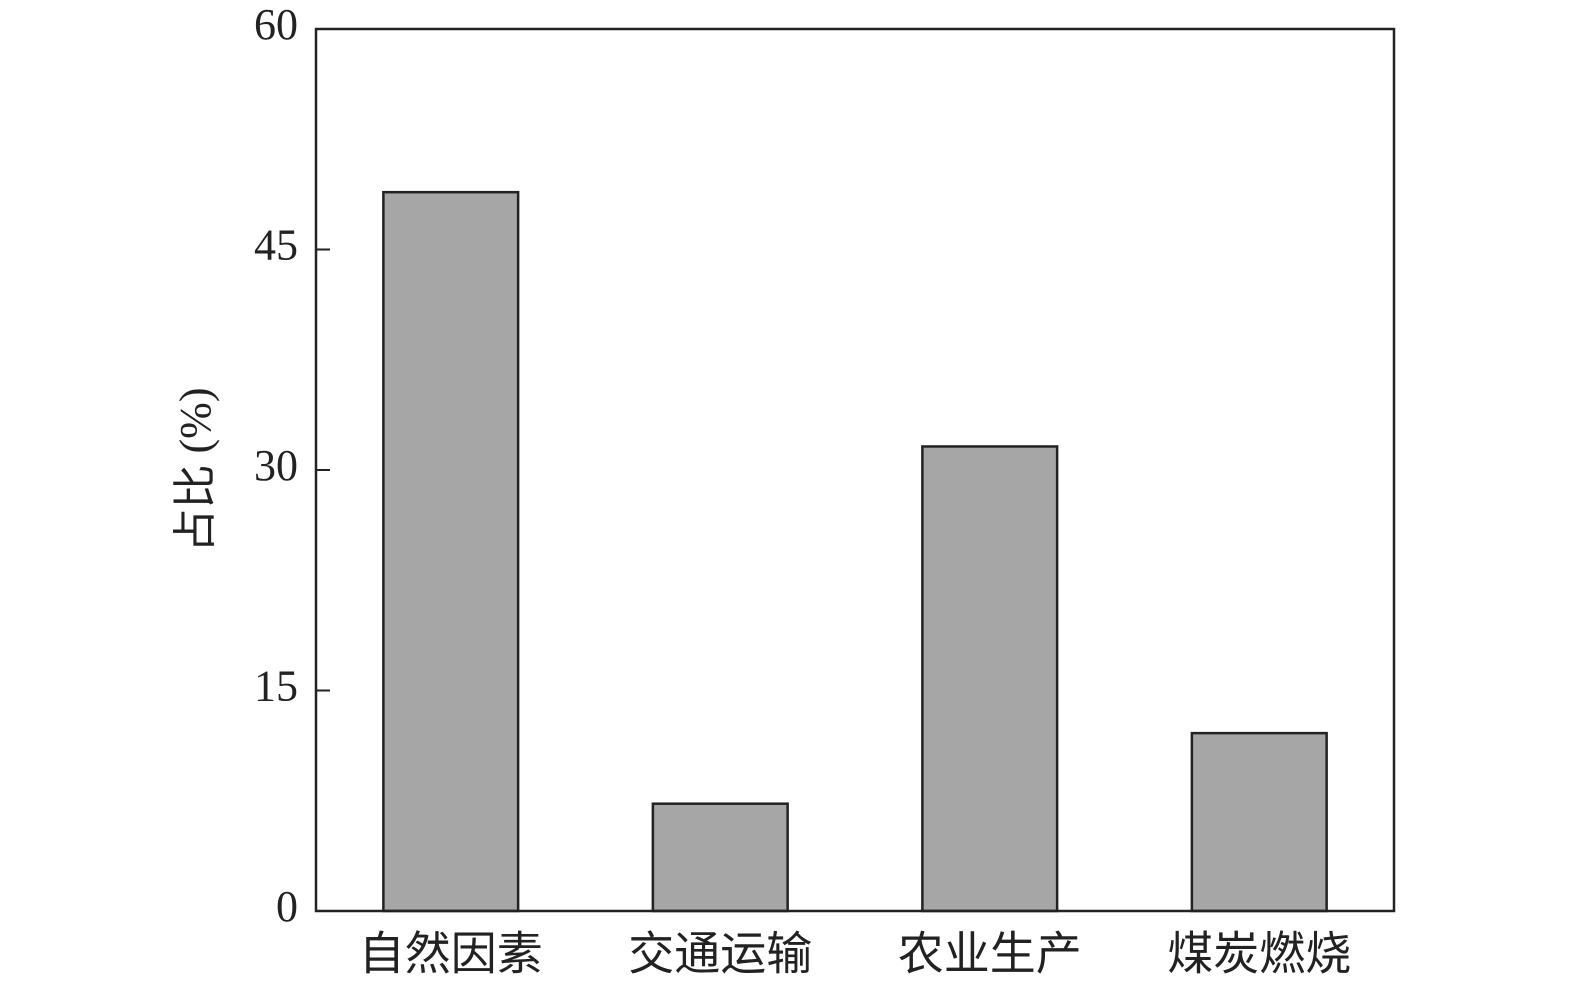 This screenshot has width=1575, height=997. I want to click on y-tick-label: 60, so click(276, 24).